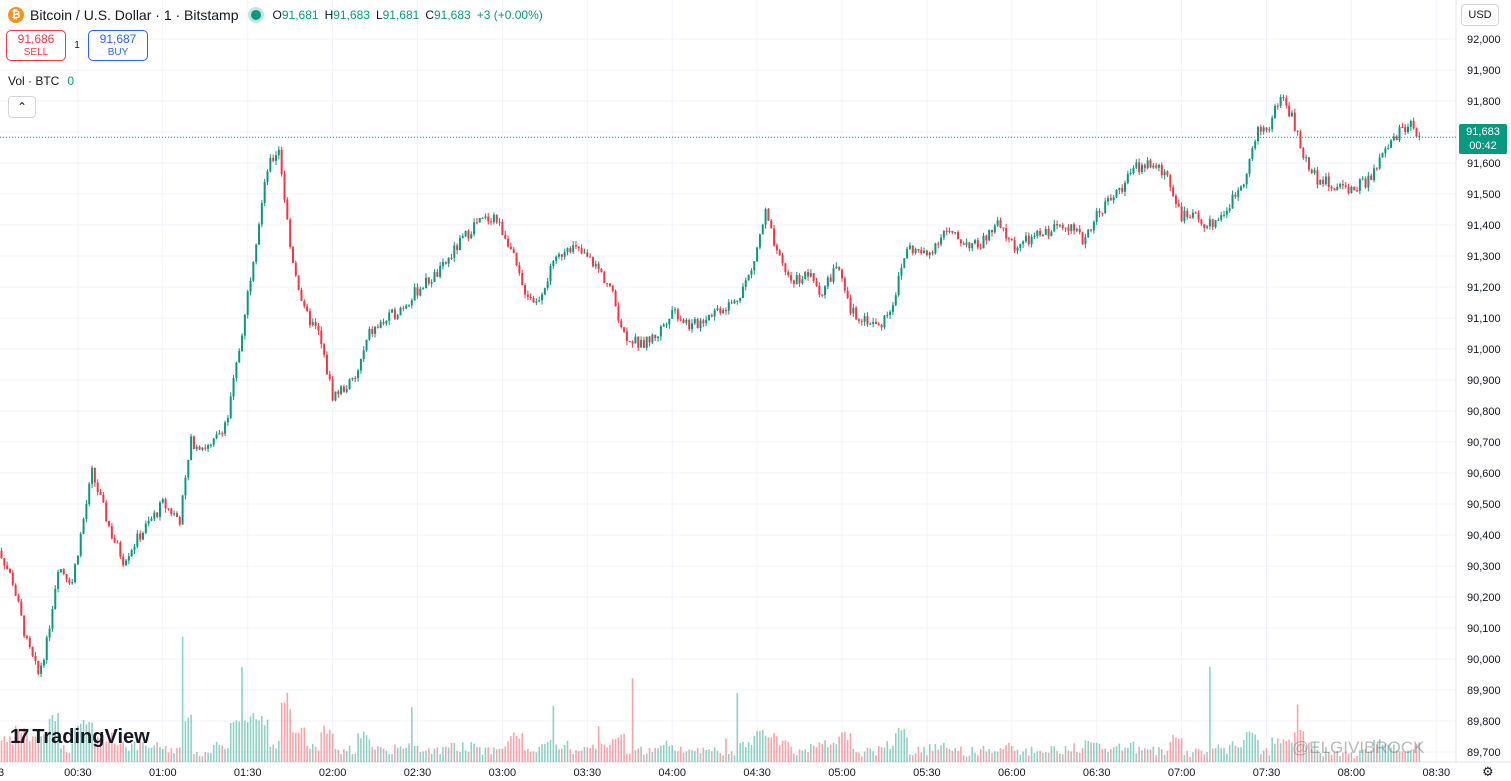 This screenshot has height=781, width=1511. Describe the element at coordinates (1484, 629) in the screenshot. I see `y-tick-label: 90,100` at that location.